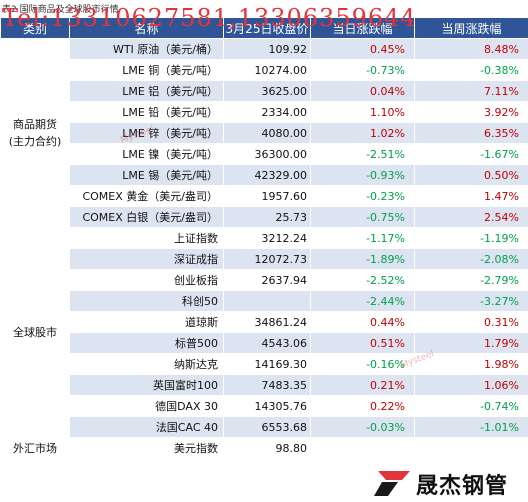 The width and height of the screenshot is (528, 502). Describe the element at coordinates (146, 175) in the screenshot. I see `name-cell: LME 锡（美元/吨）` at that location.